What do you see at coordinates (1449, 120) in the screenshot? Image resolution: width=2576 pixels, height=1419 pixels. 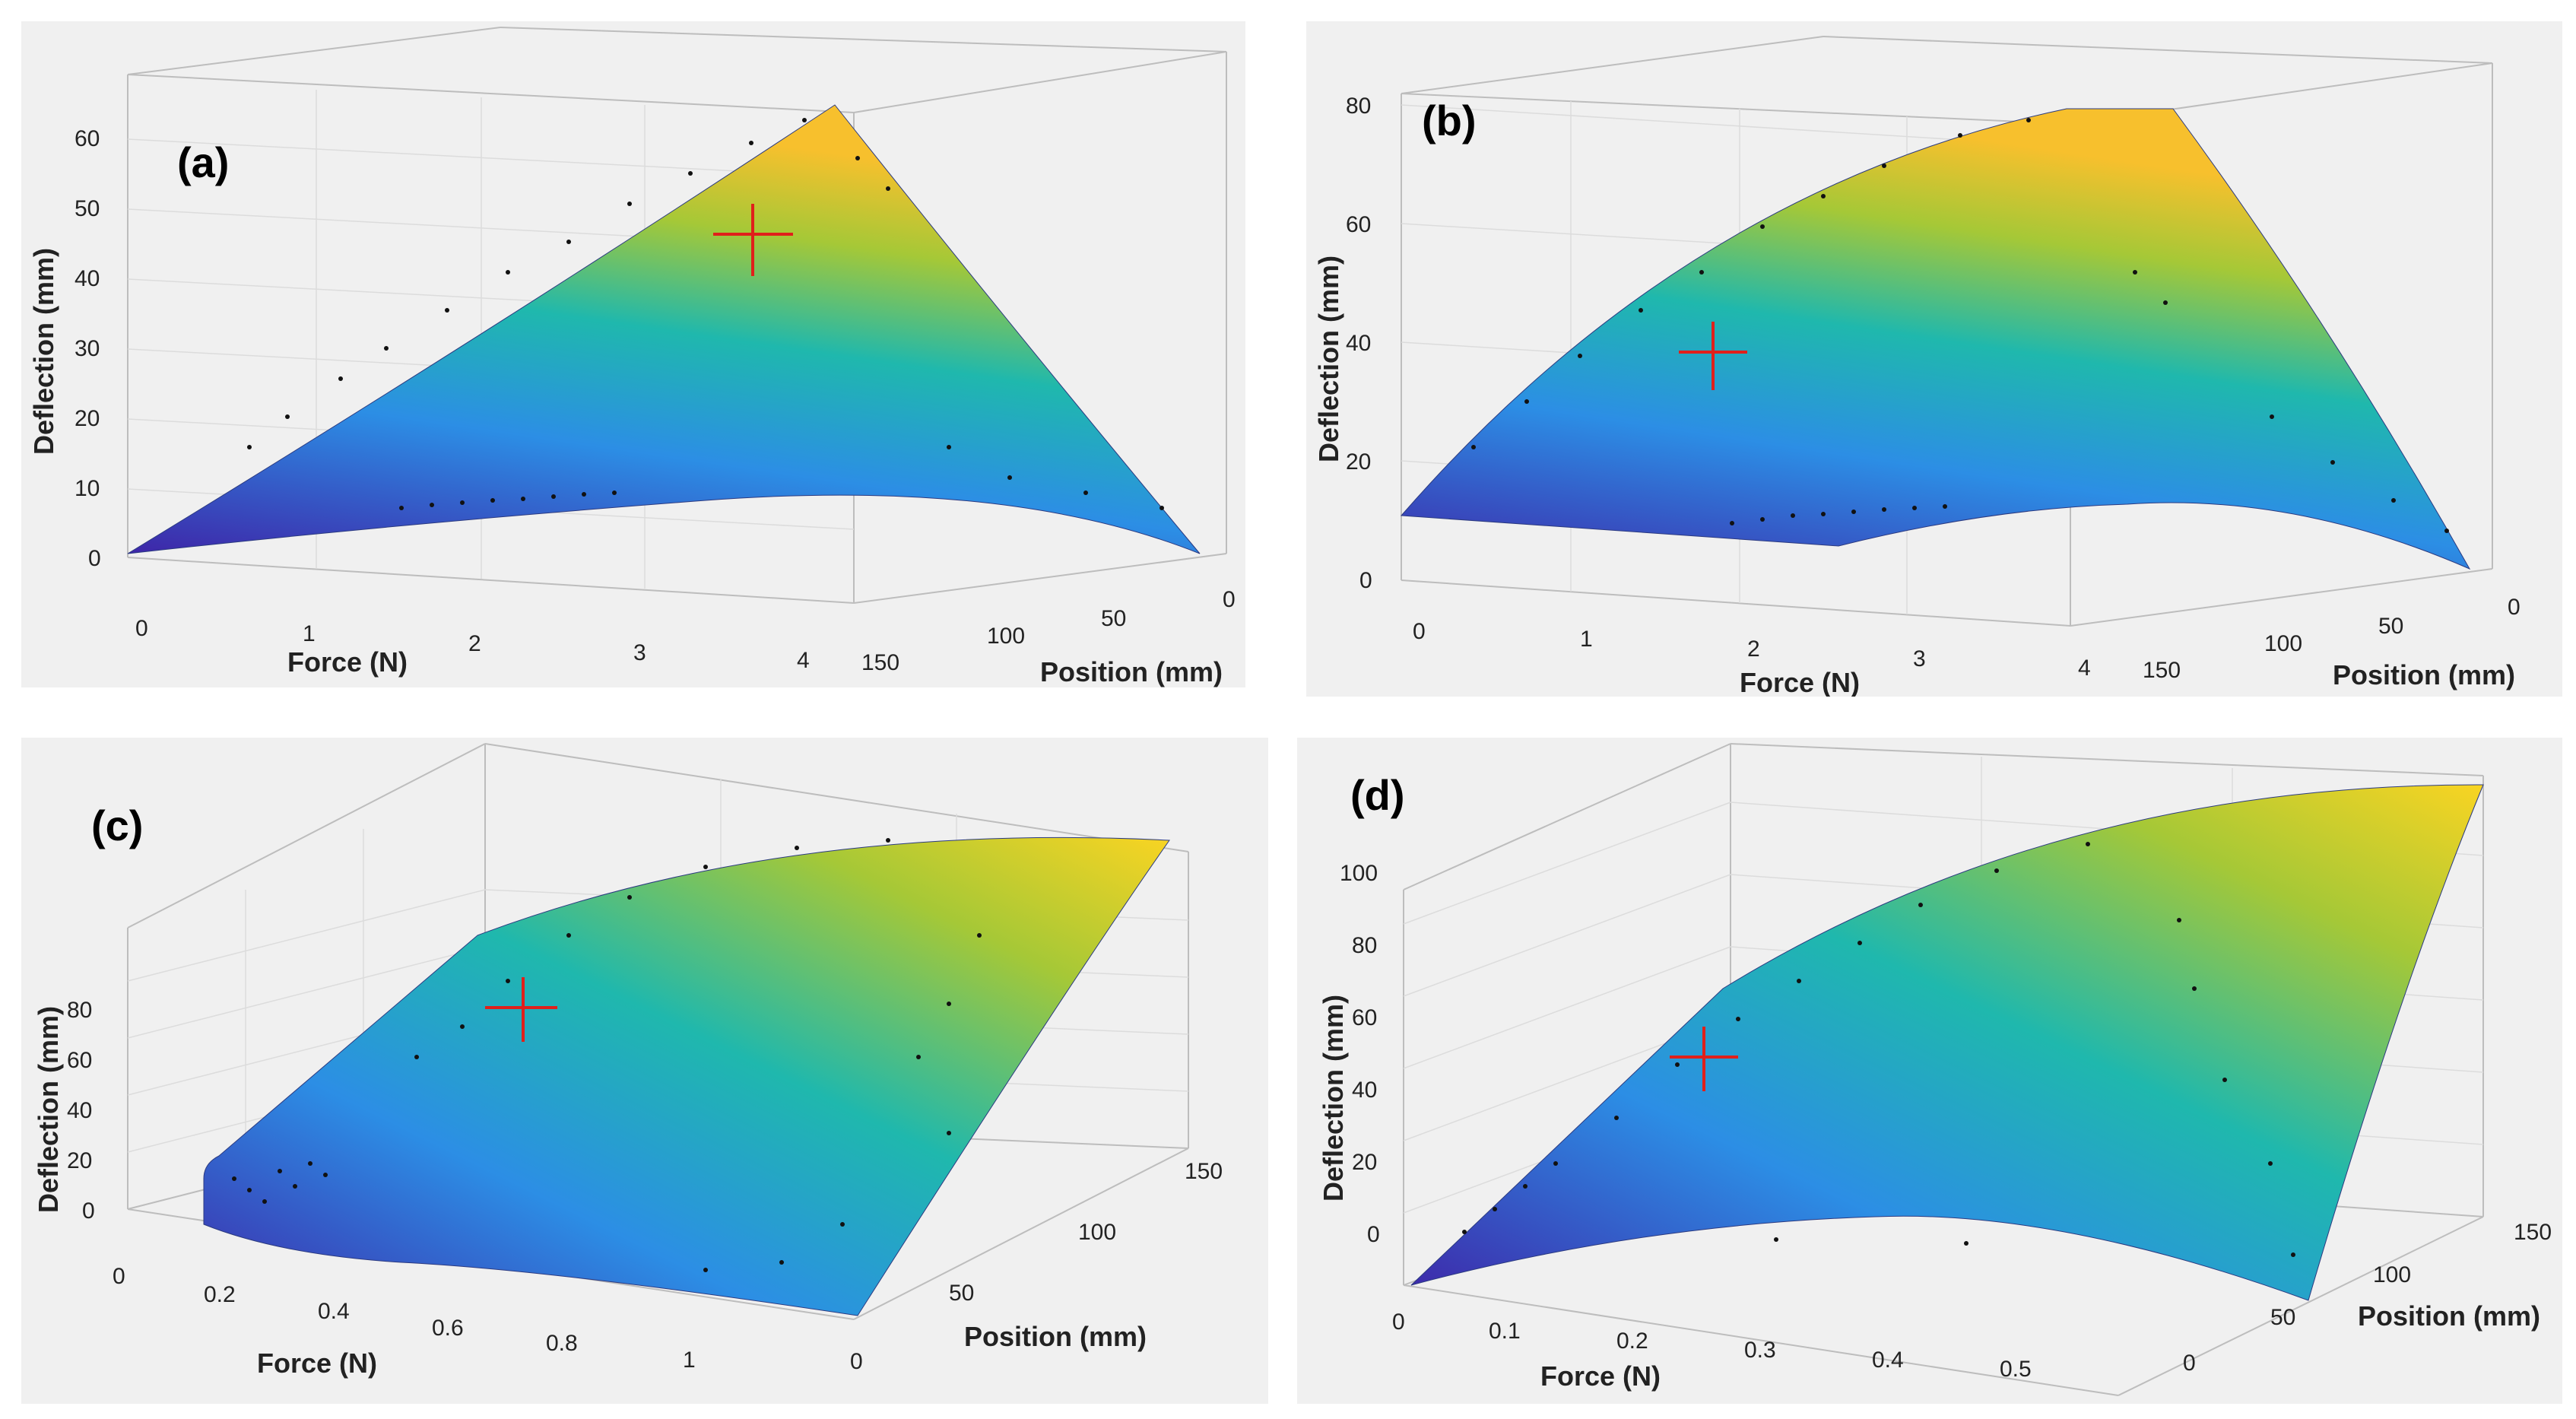 I see `chart-b-panel-label: (b)` at bounding box center [1449, 120].